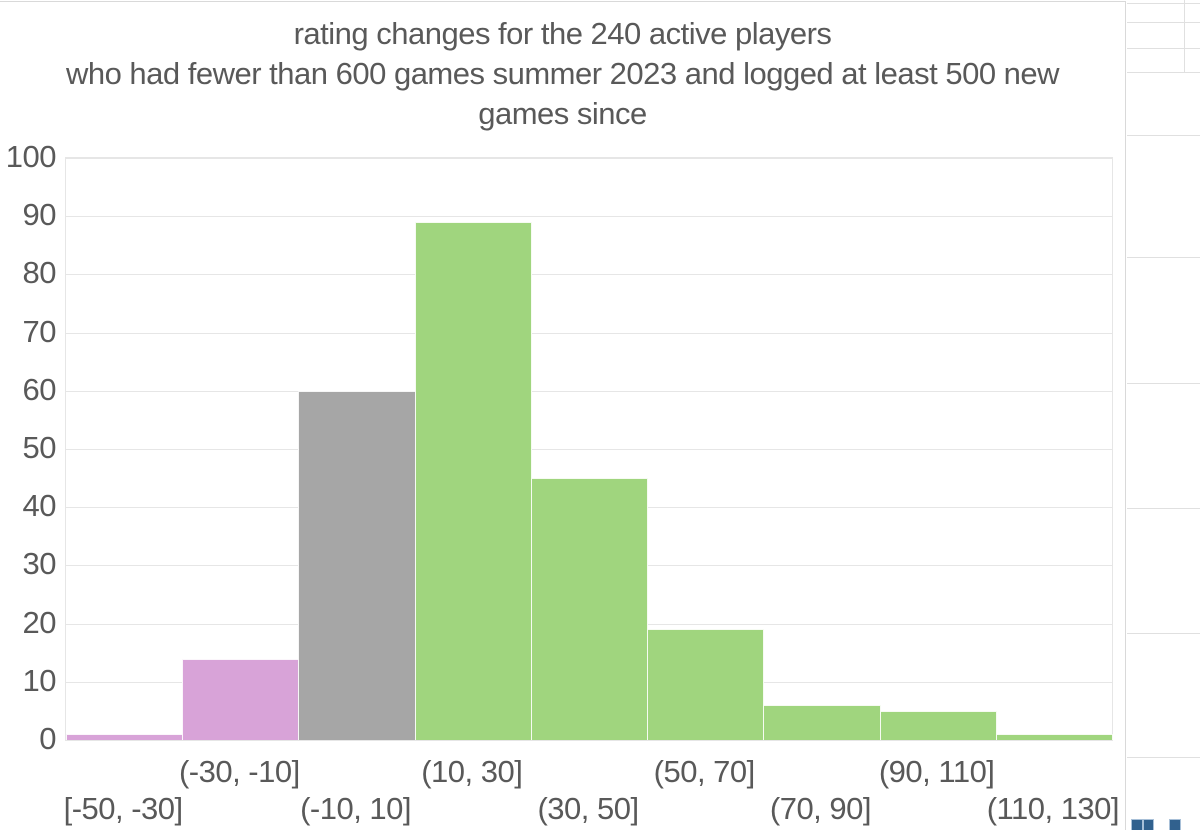  What do you see at coordinates (39, 506) in the screenshot?
I see `y-tick-label: 40` at bounding box center [39, 506].